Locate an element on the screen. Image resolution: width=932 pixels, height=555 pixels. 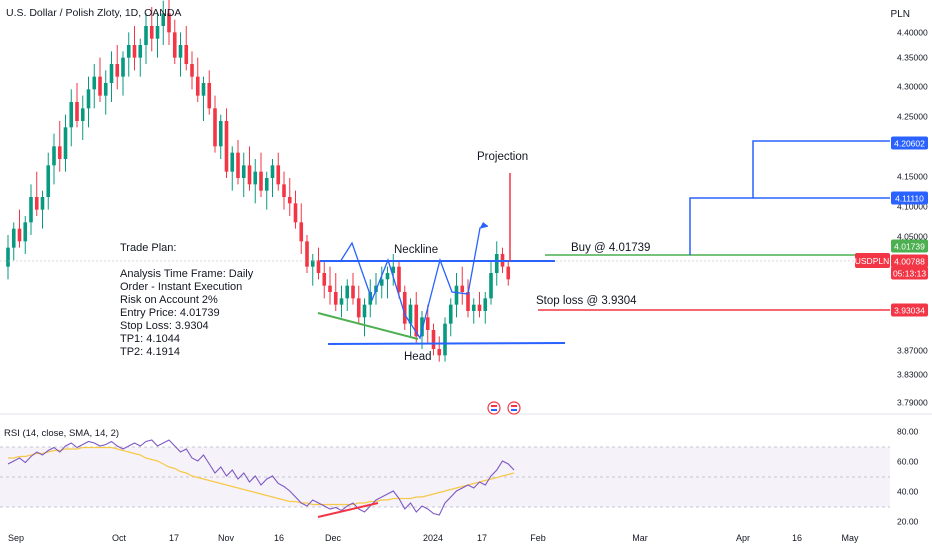
symbol-marker-box is located at coordinates (872, 260).